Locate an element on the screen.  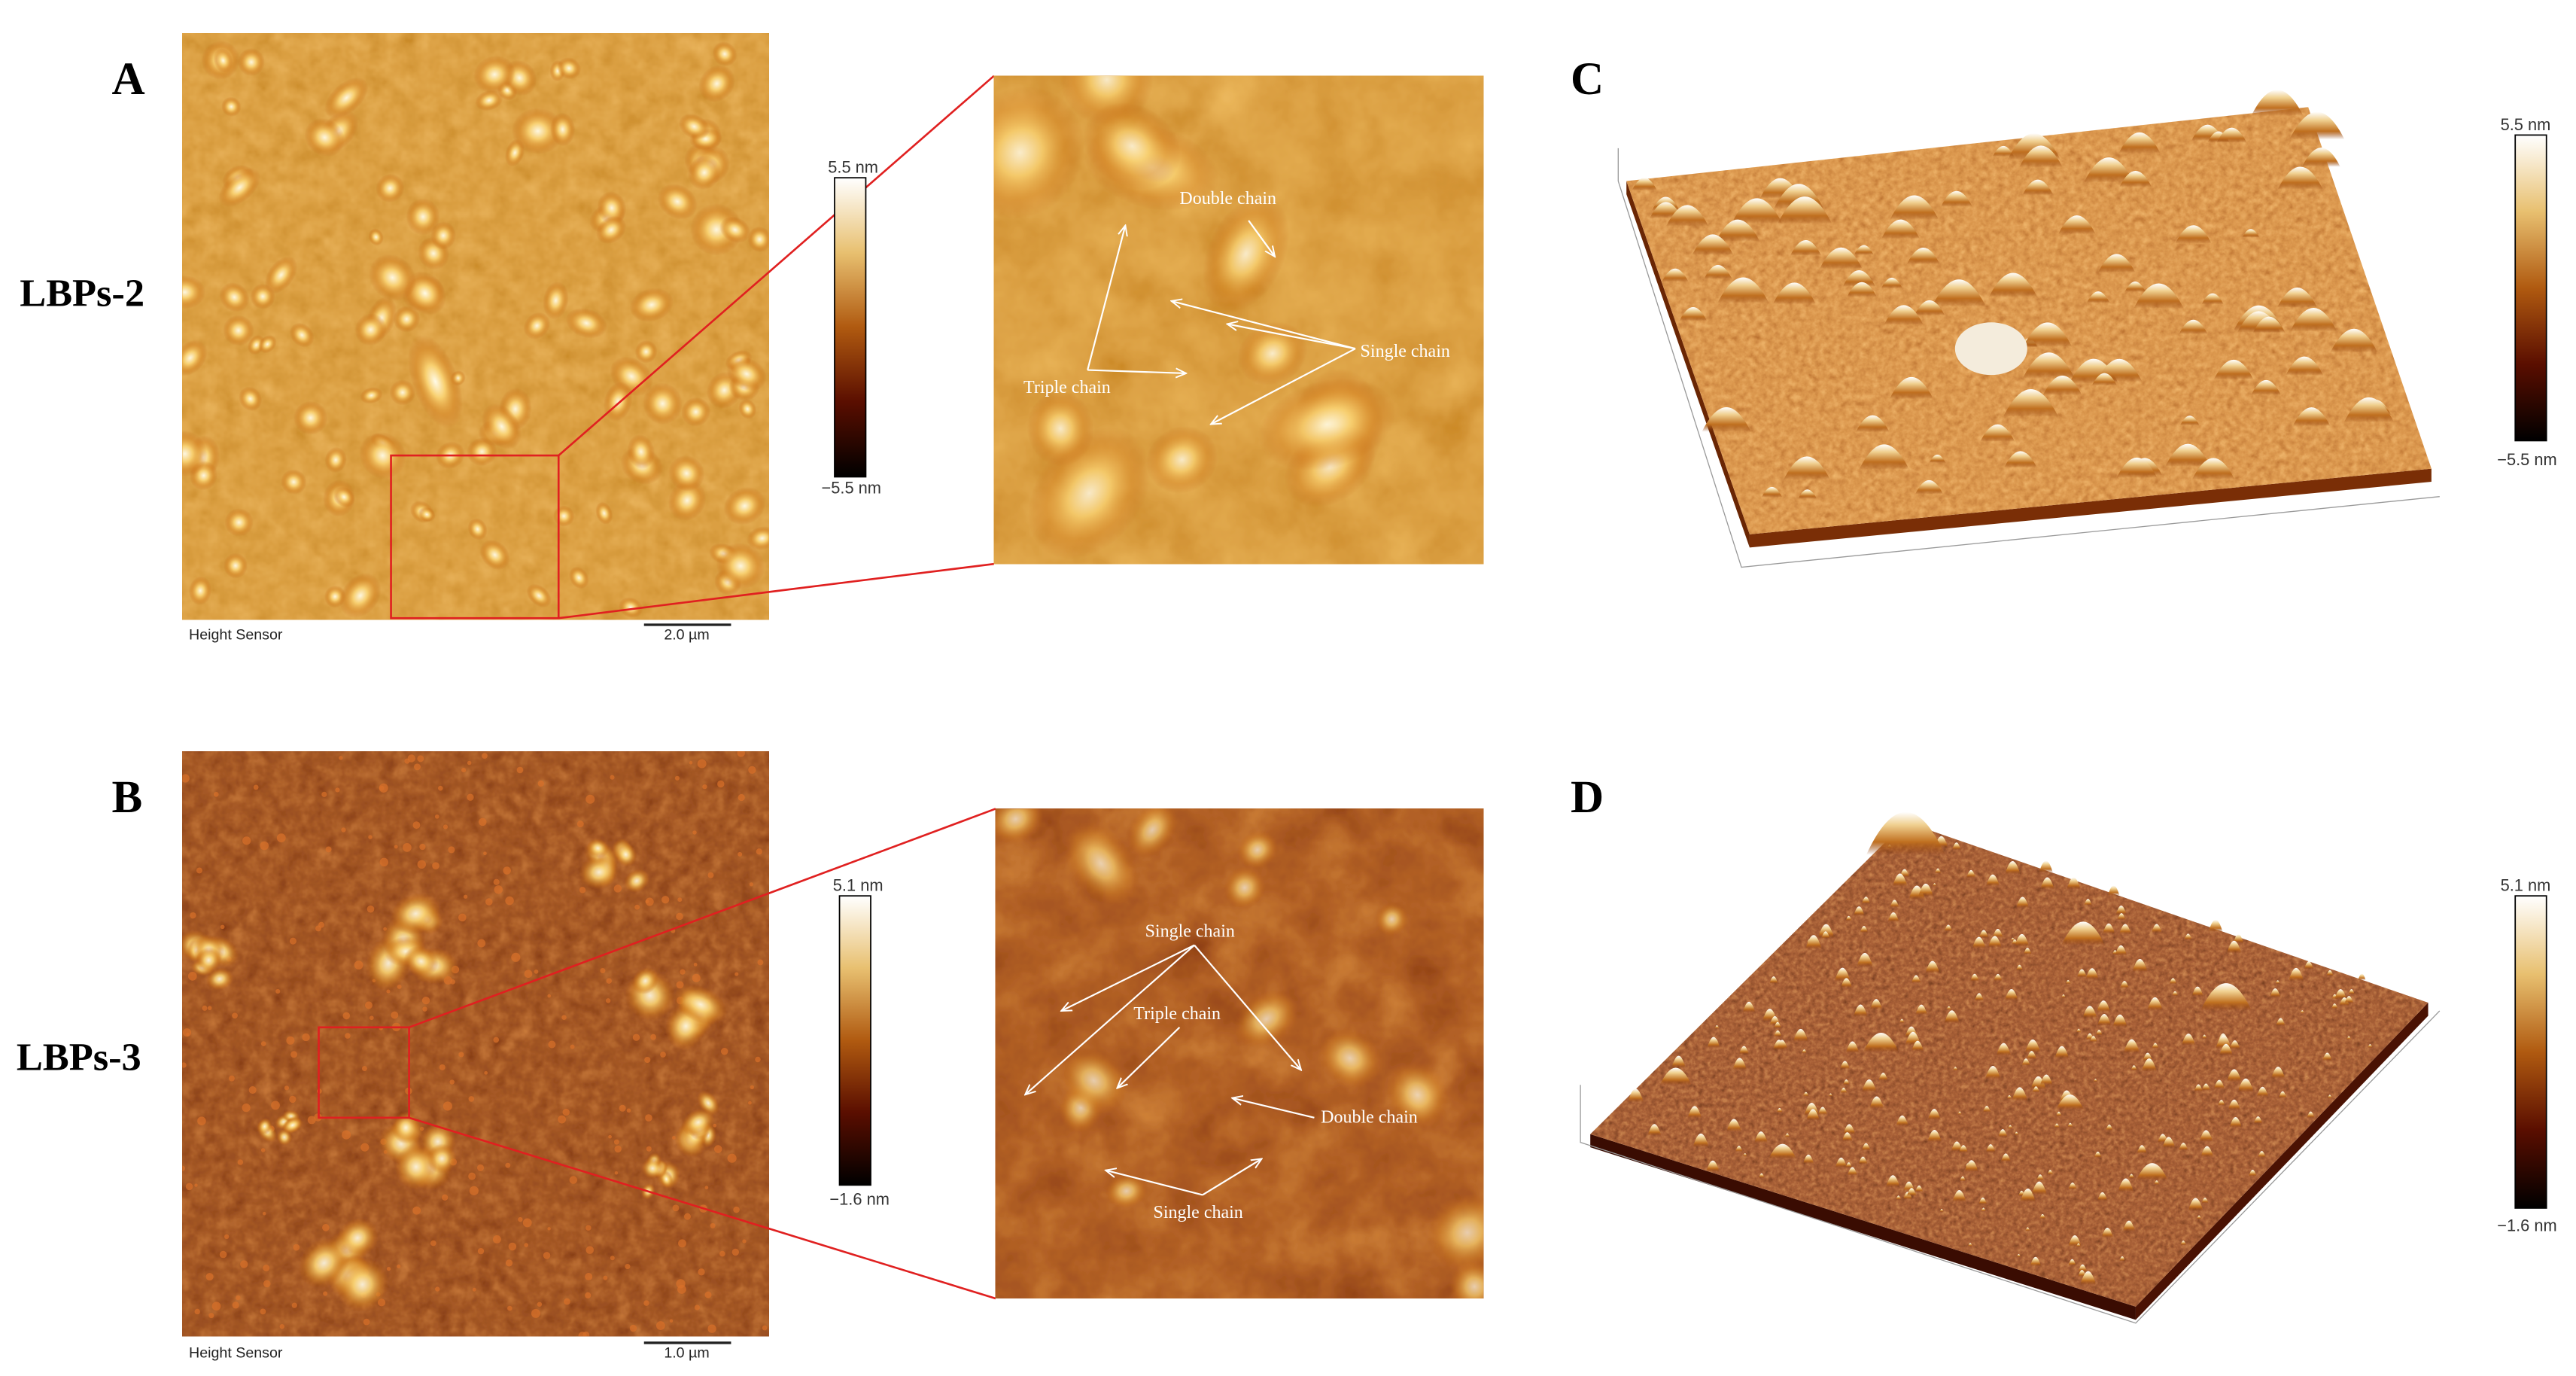
annotation: Double chain is located at coordinates (1227, 199).